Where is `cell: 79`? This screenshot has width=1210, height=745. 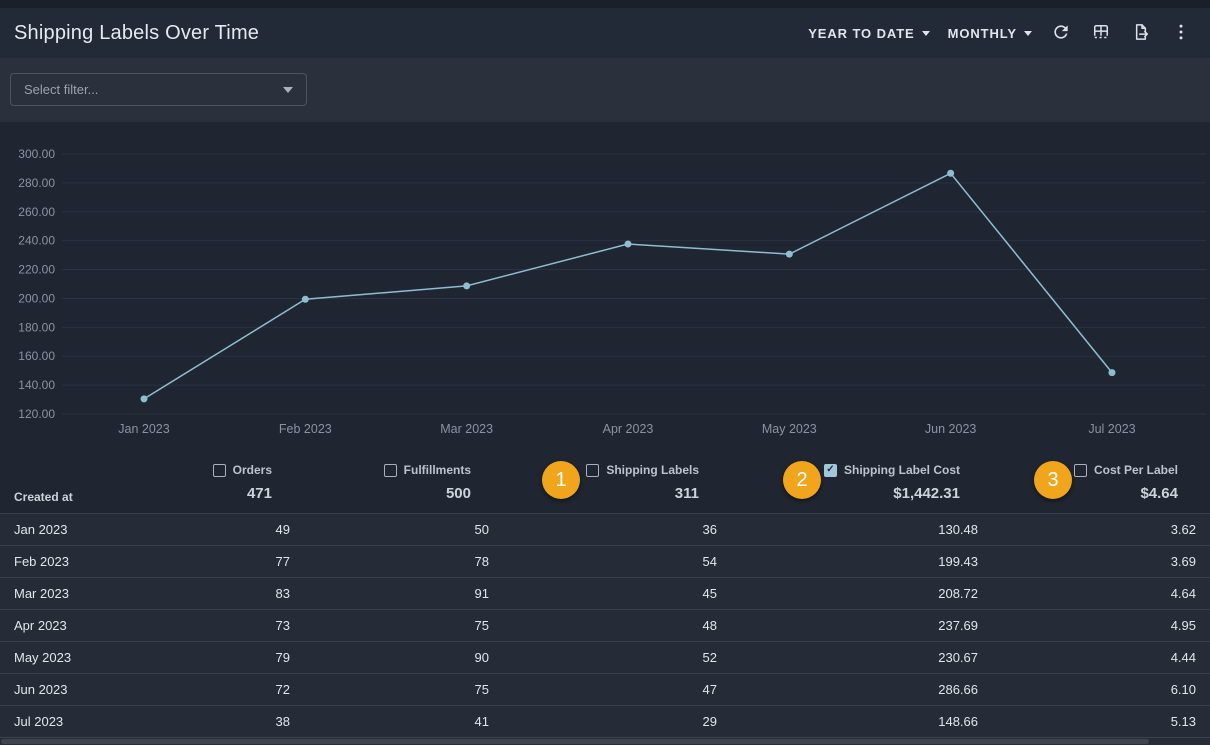
cell: 79 is located at coordinates (282, 657).